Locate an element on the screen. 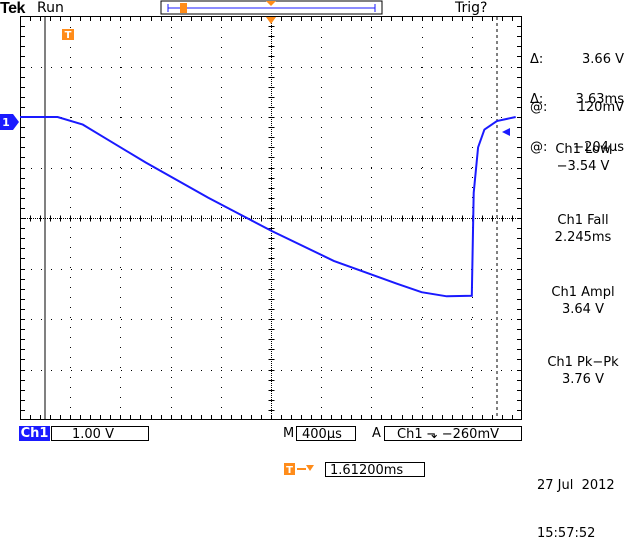 The height and width of the screenshot is (558, 640). measurement-value: 2.245ms is located at coordinates (583, 237).